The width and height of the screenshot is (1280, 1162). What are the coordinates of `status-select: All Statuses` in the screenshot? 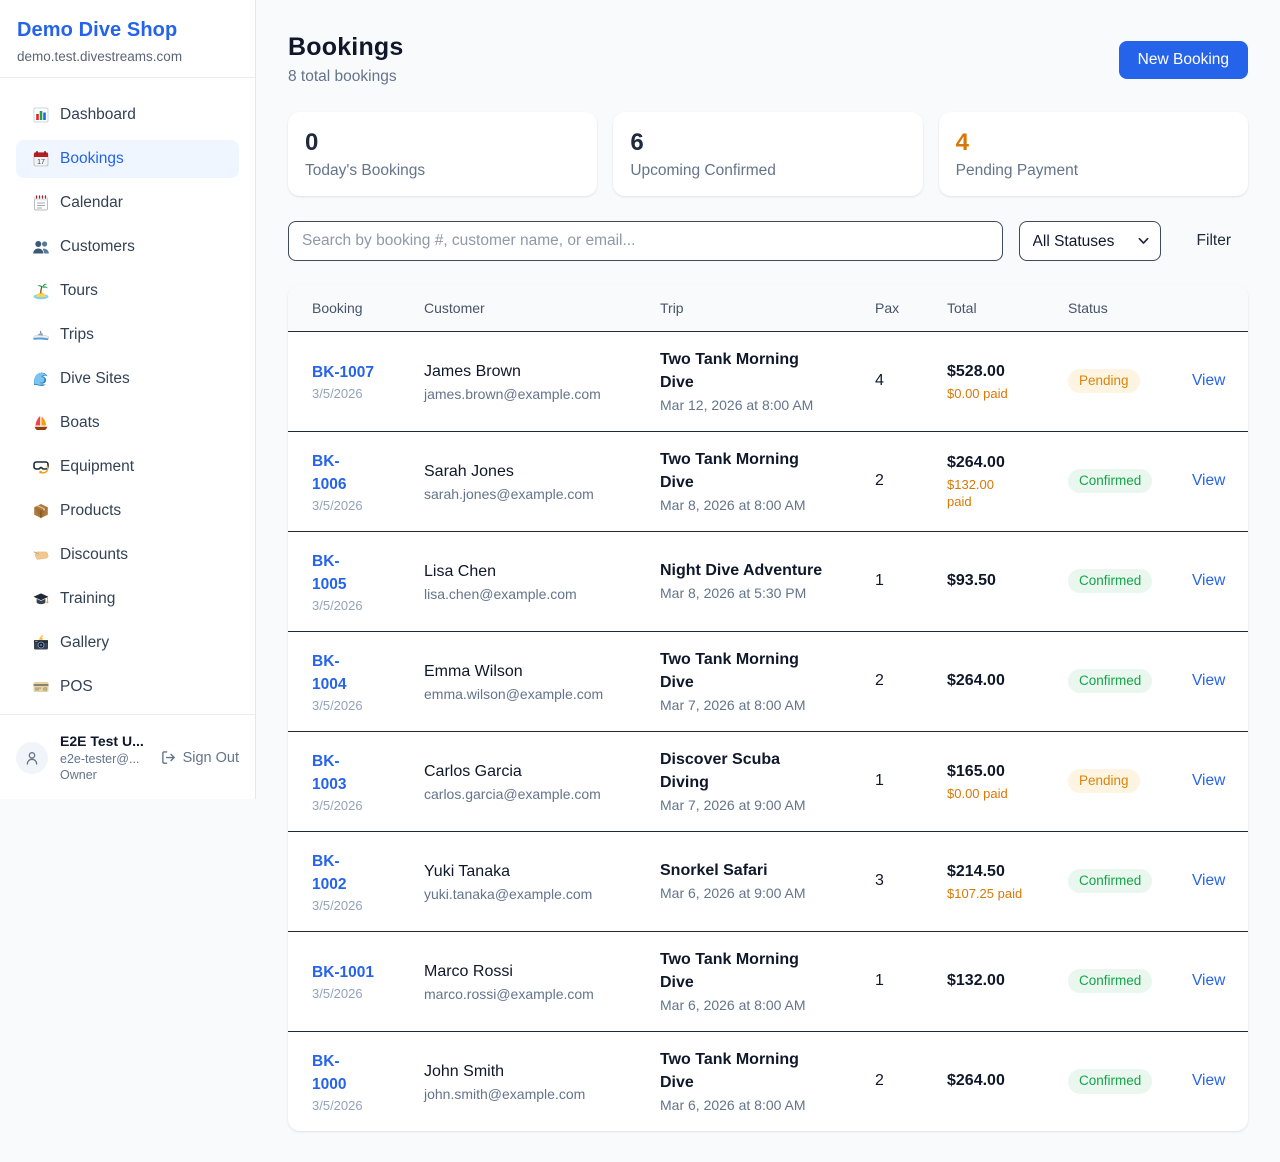 It's located at (1089, 241).